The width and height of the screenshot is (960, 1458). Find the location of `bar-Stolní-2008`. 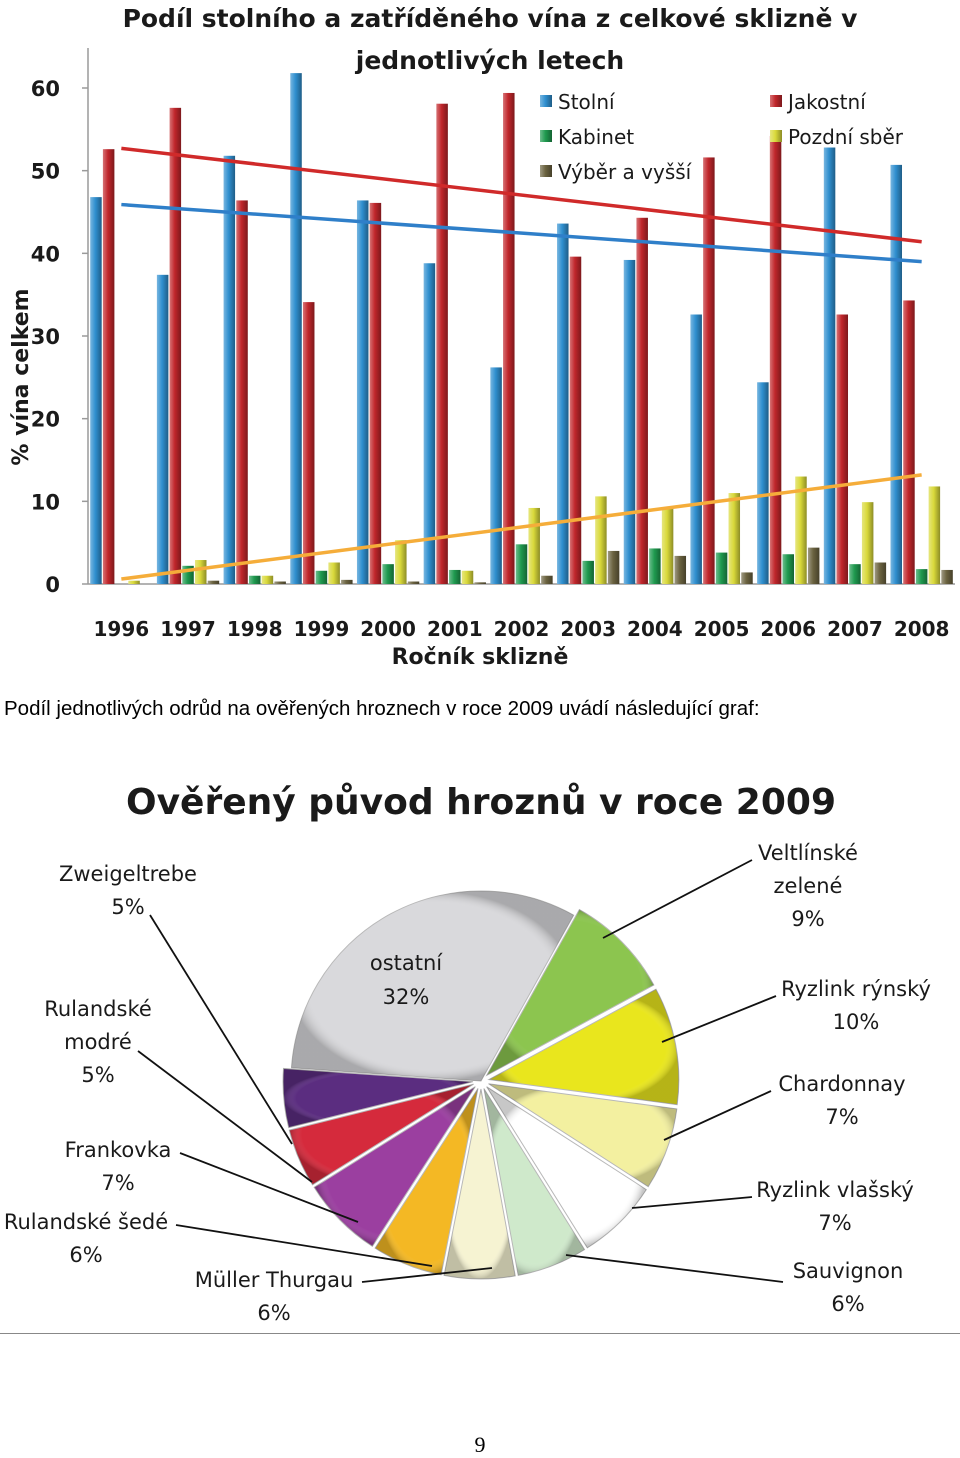

bar-Stolní-2008 is located at coordinates (896, 374).